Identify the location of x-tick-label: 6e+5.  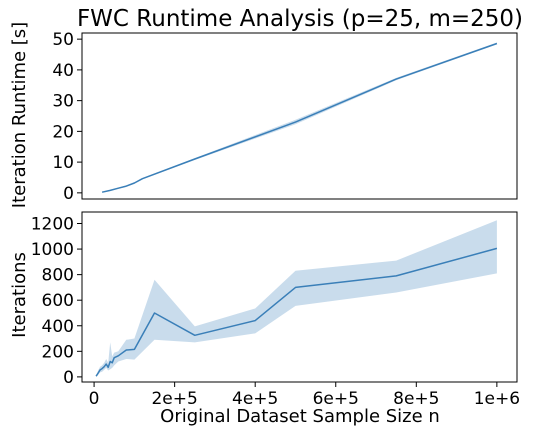
(336, 399).